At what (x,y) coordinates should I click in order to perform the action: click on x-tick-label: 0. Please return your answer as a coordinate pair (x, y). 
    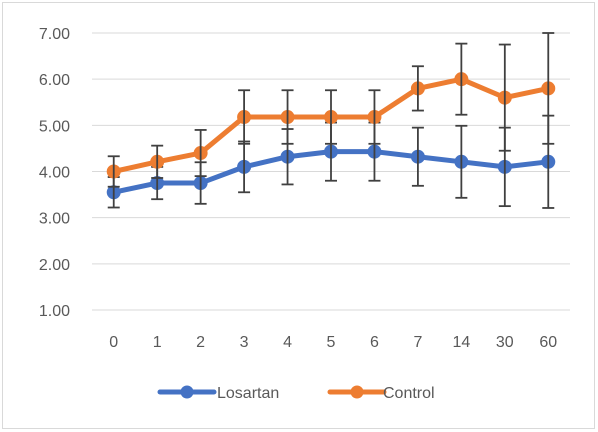
    Looking at the image, I should click on (113, 342).